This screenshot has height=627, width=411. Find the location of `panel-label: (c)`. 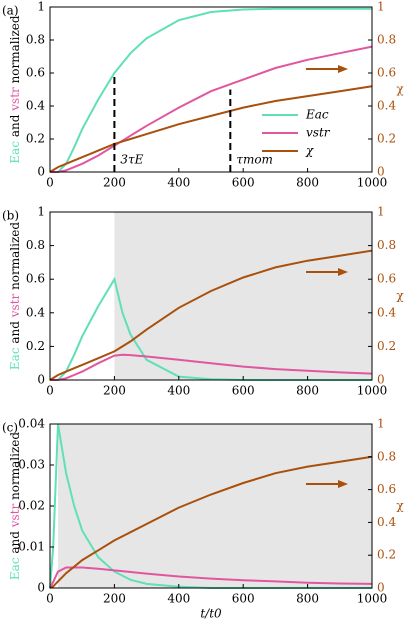

panel-label: (c) is located at coordinates (10, 428).